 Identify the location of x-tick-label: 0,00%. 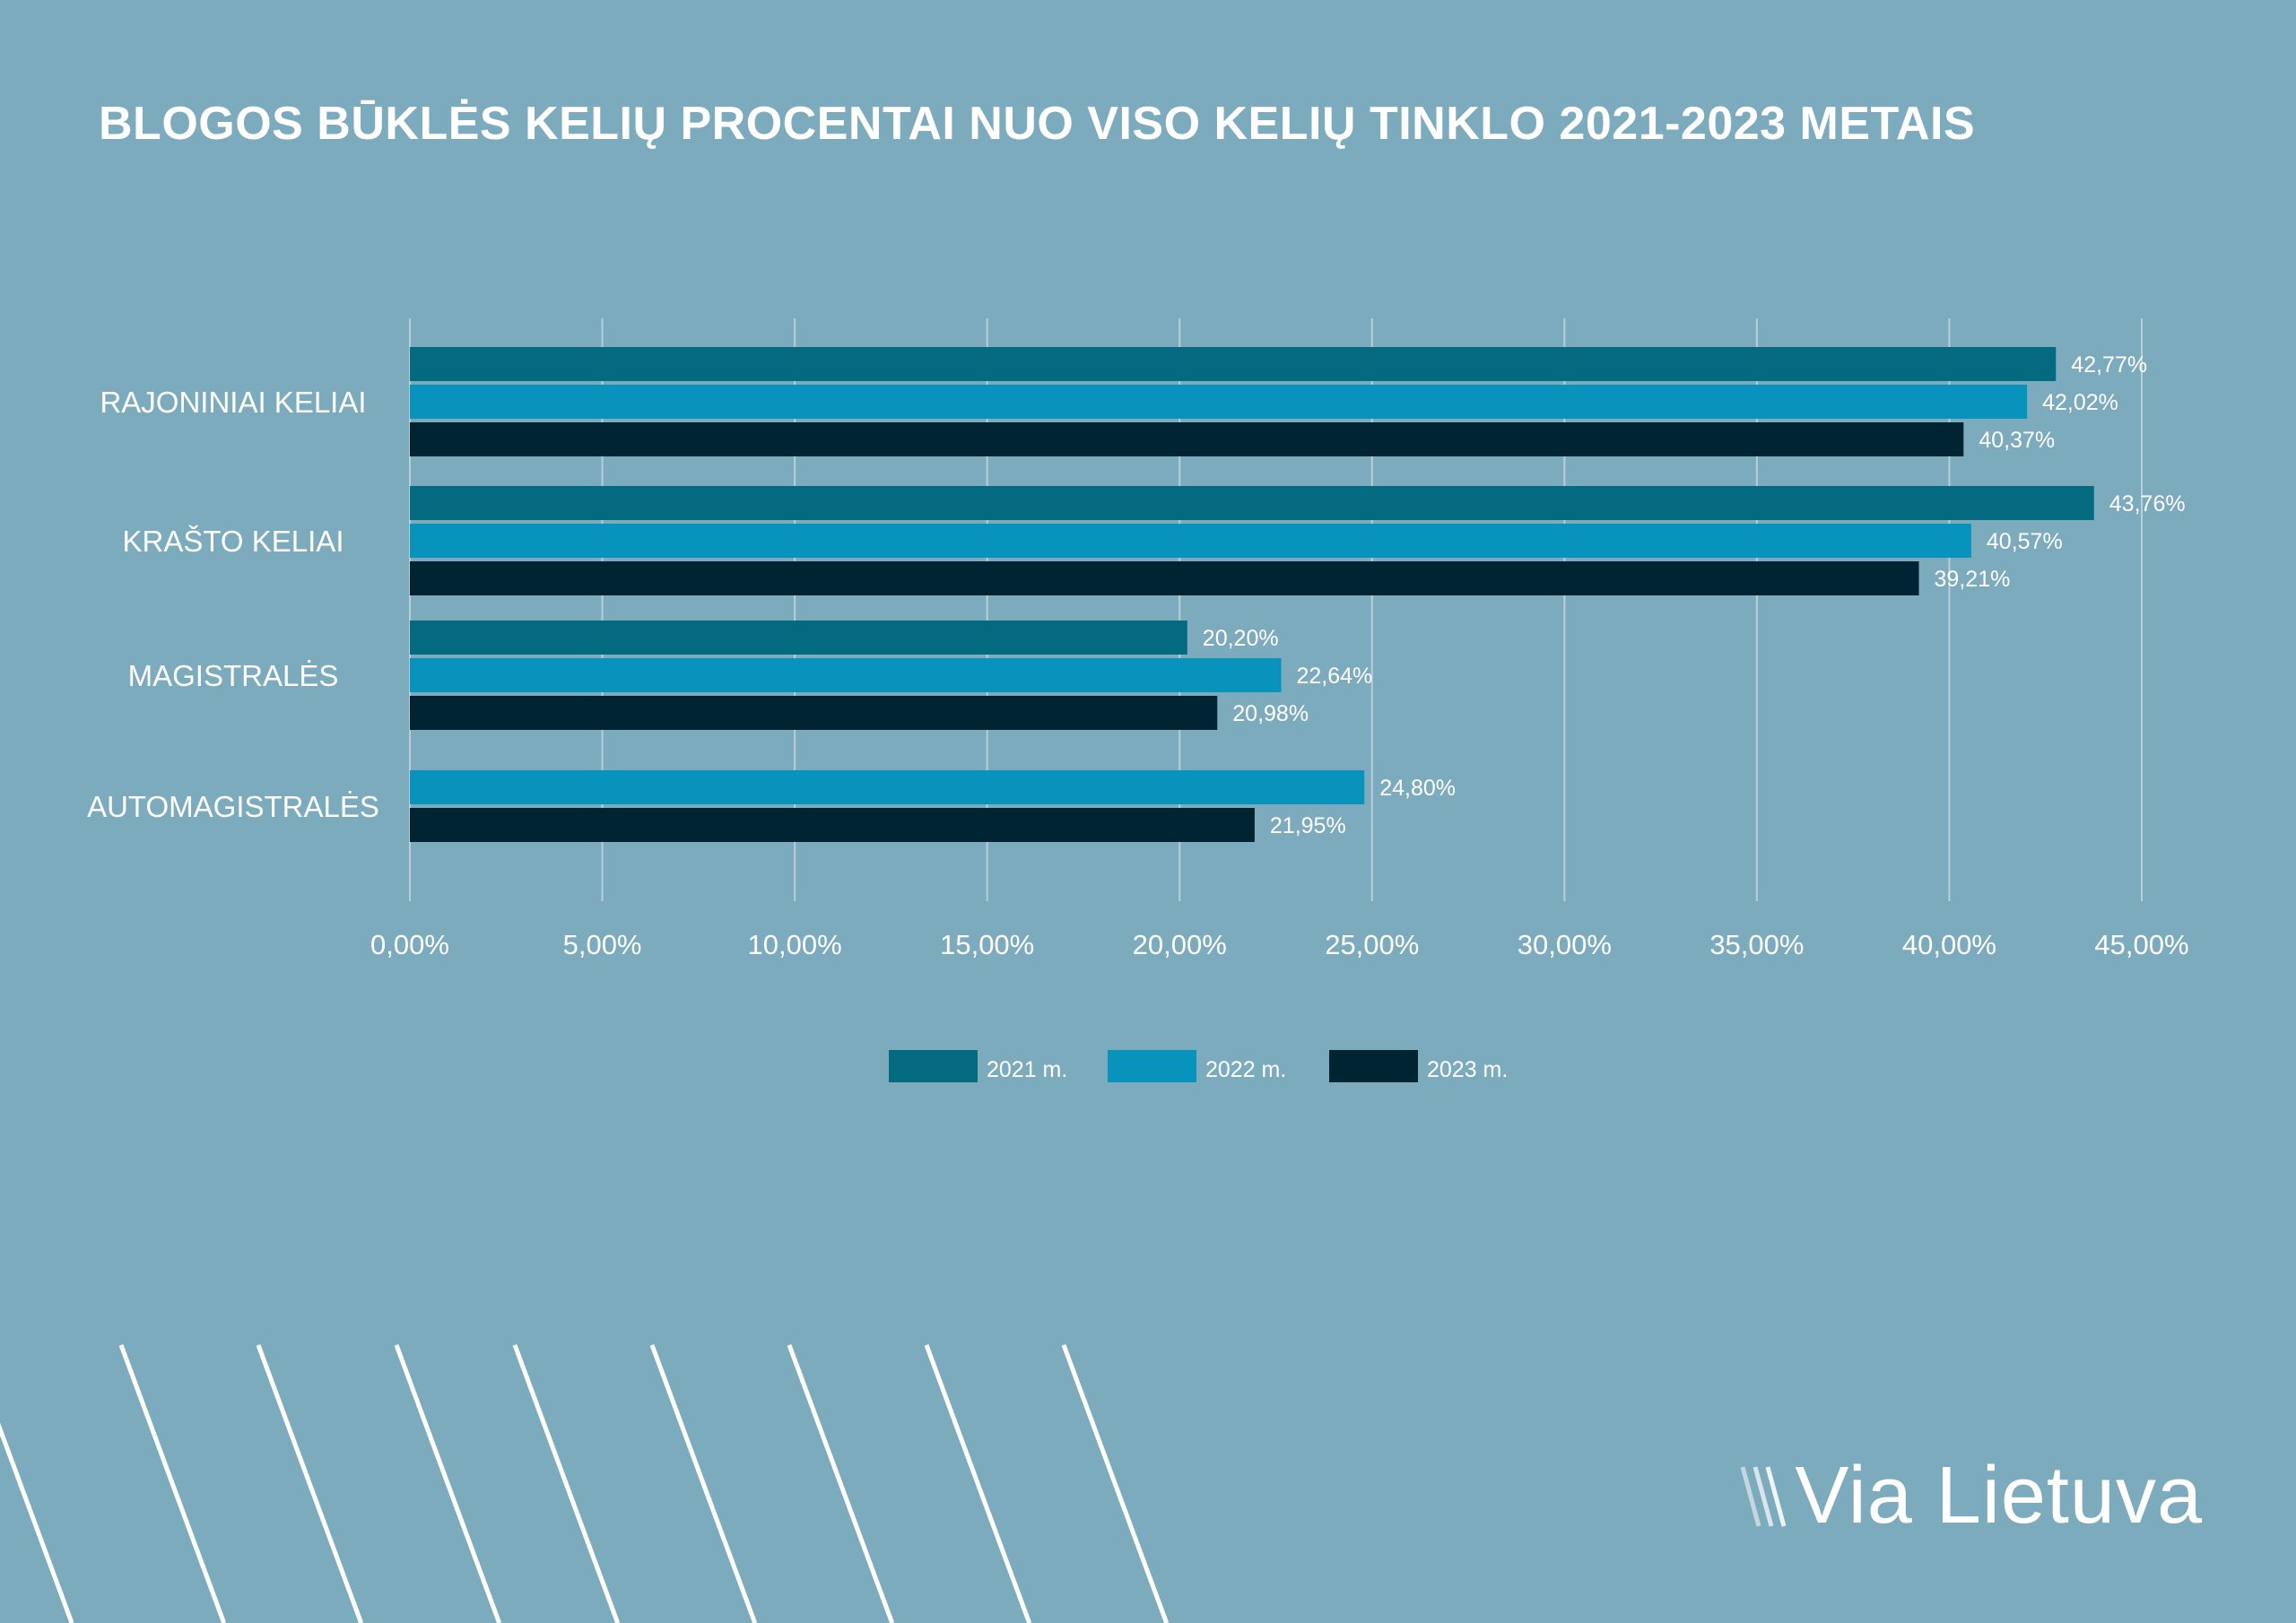
(409, 944).